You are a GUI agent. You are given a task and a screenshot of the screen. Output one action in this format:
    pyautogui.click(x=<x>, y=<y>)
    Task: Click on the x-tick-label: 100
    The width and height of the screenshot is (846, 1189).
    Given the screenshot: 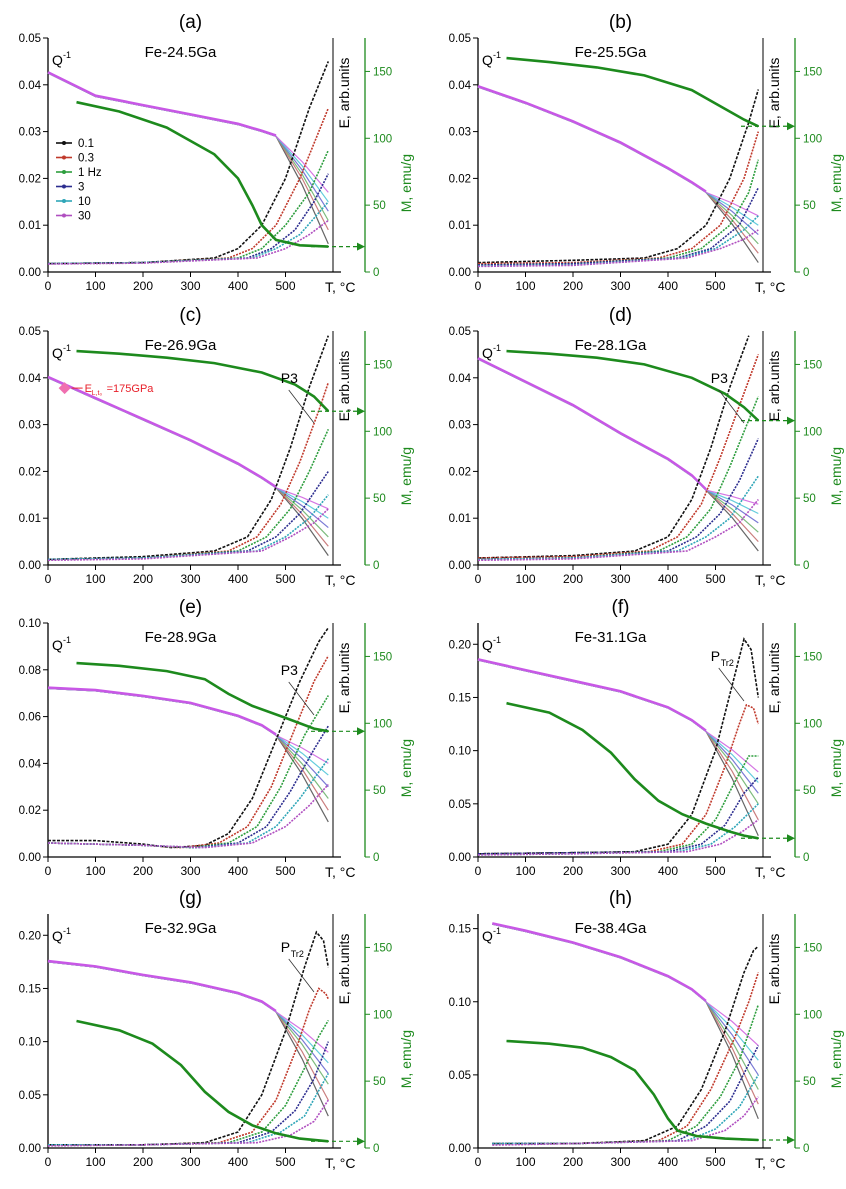 What is the action you would take?
    pyautogui.click(x=525, y=286)
    